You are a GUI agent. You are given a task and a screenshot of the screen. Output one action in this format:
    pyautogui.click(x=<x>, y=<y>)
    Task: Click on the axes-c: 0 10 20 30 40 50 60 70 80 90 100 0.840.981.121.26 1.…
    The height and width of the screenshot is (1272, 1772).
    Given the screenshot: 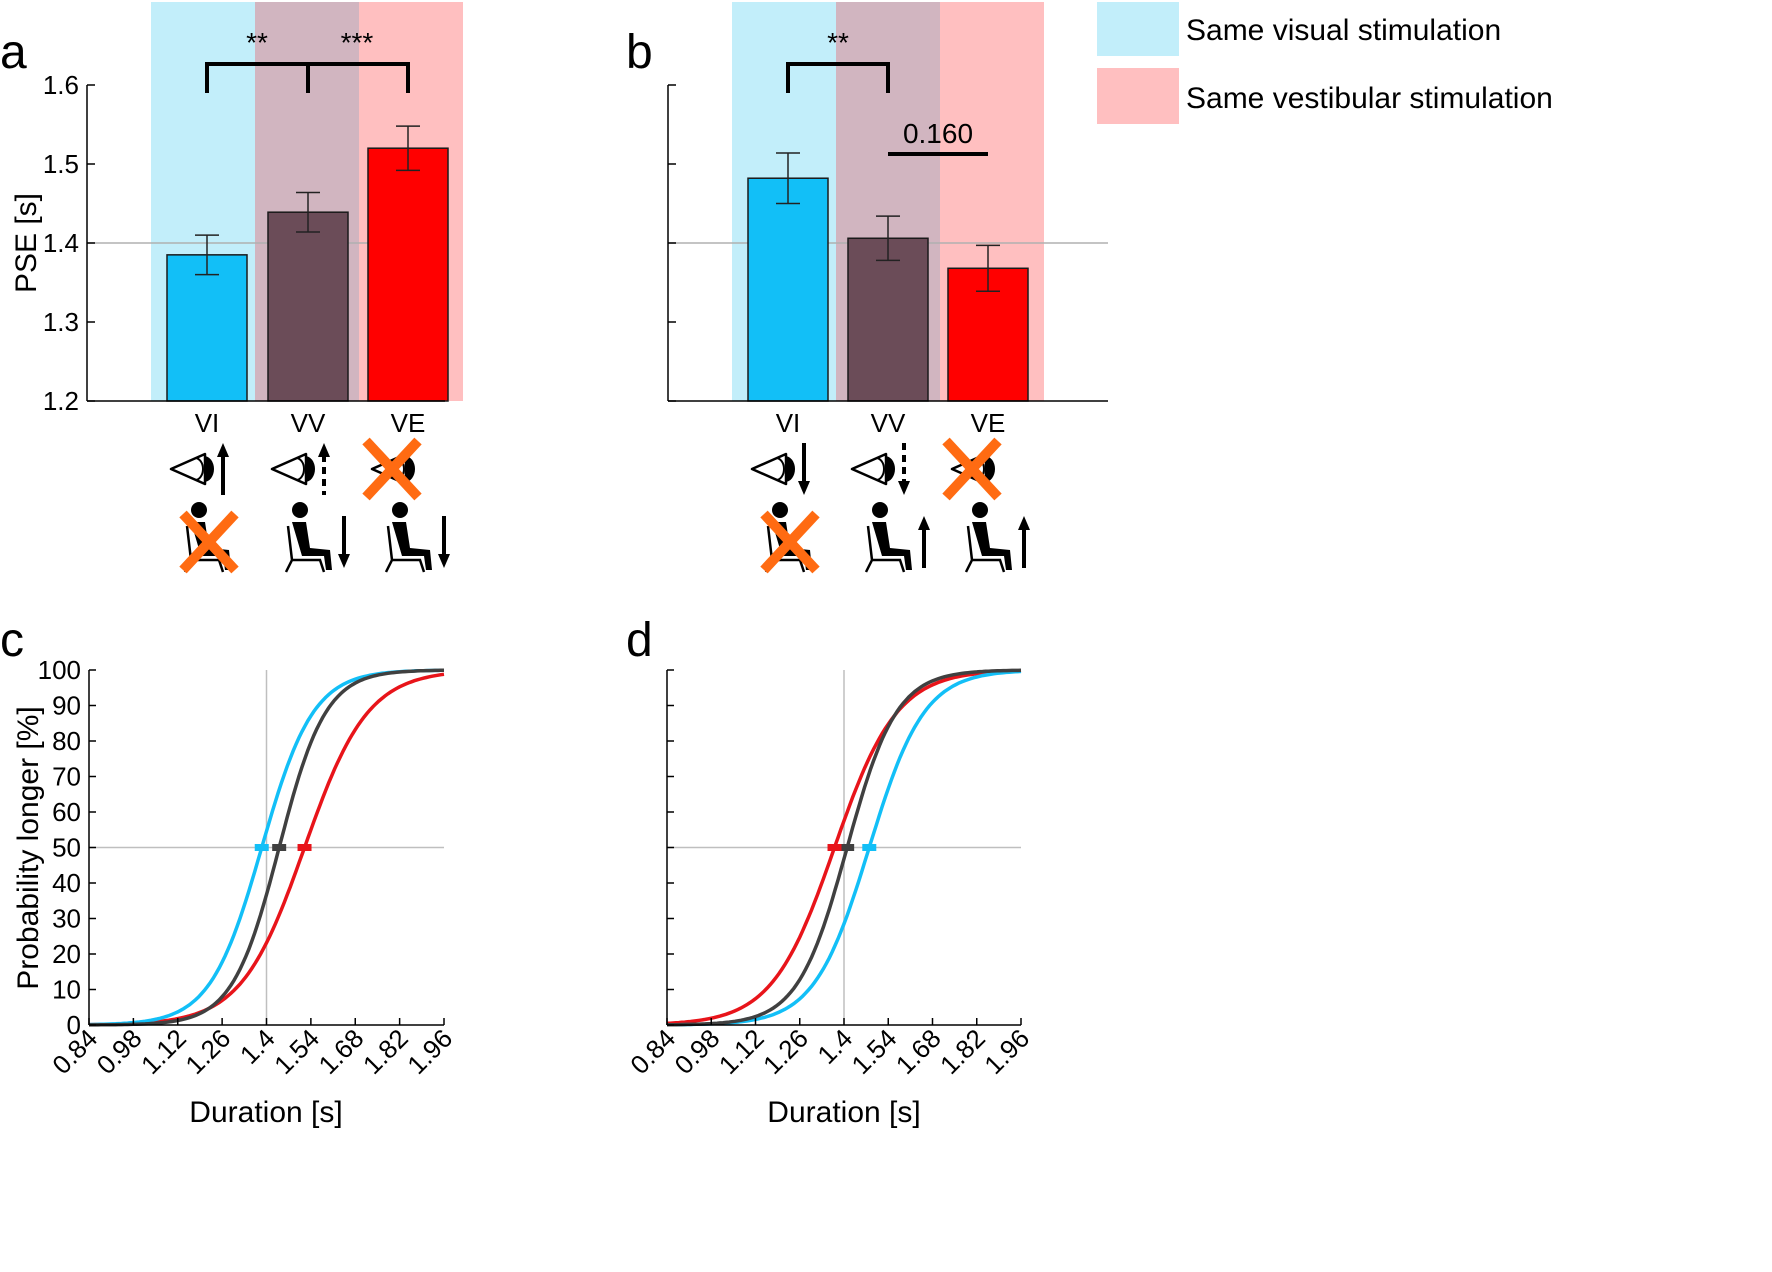 What is the action you would take?
    pyautogui.click(x=248, y=867)
    